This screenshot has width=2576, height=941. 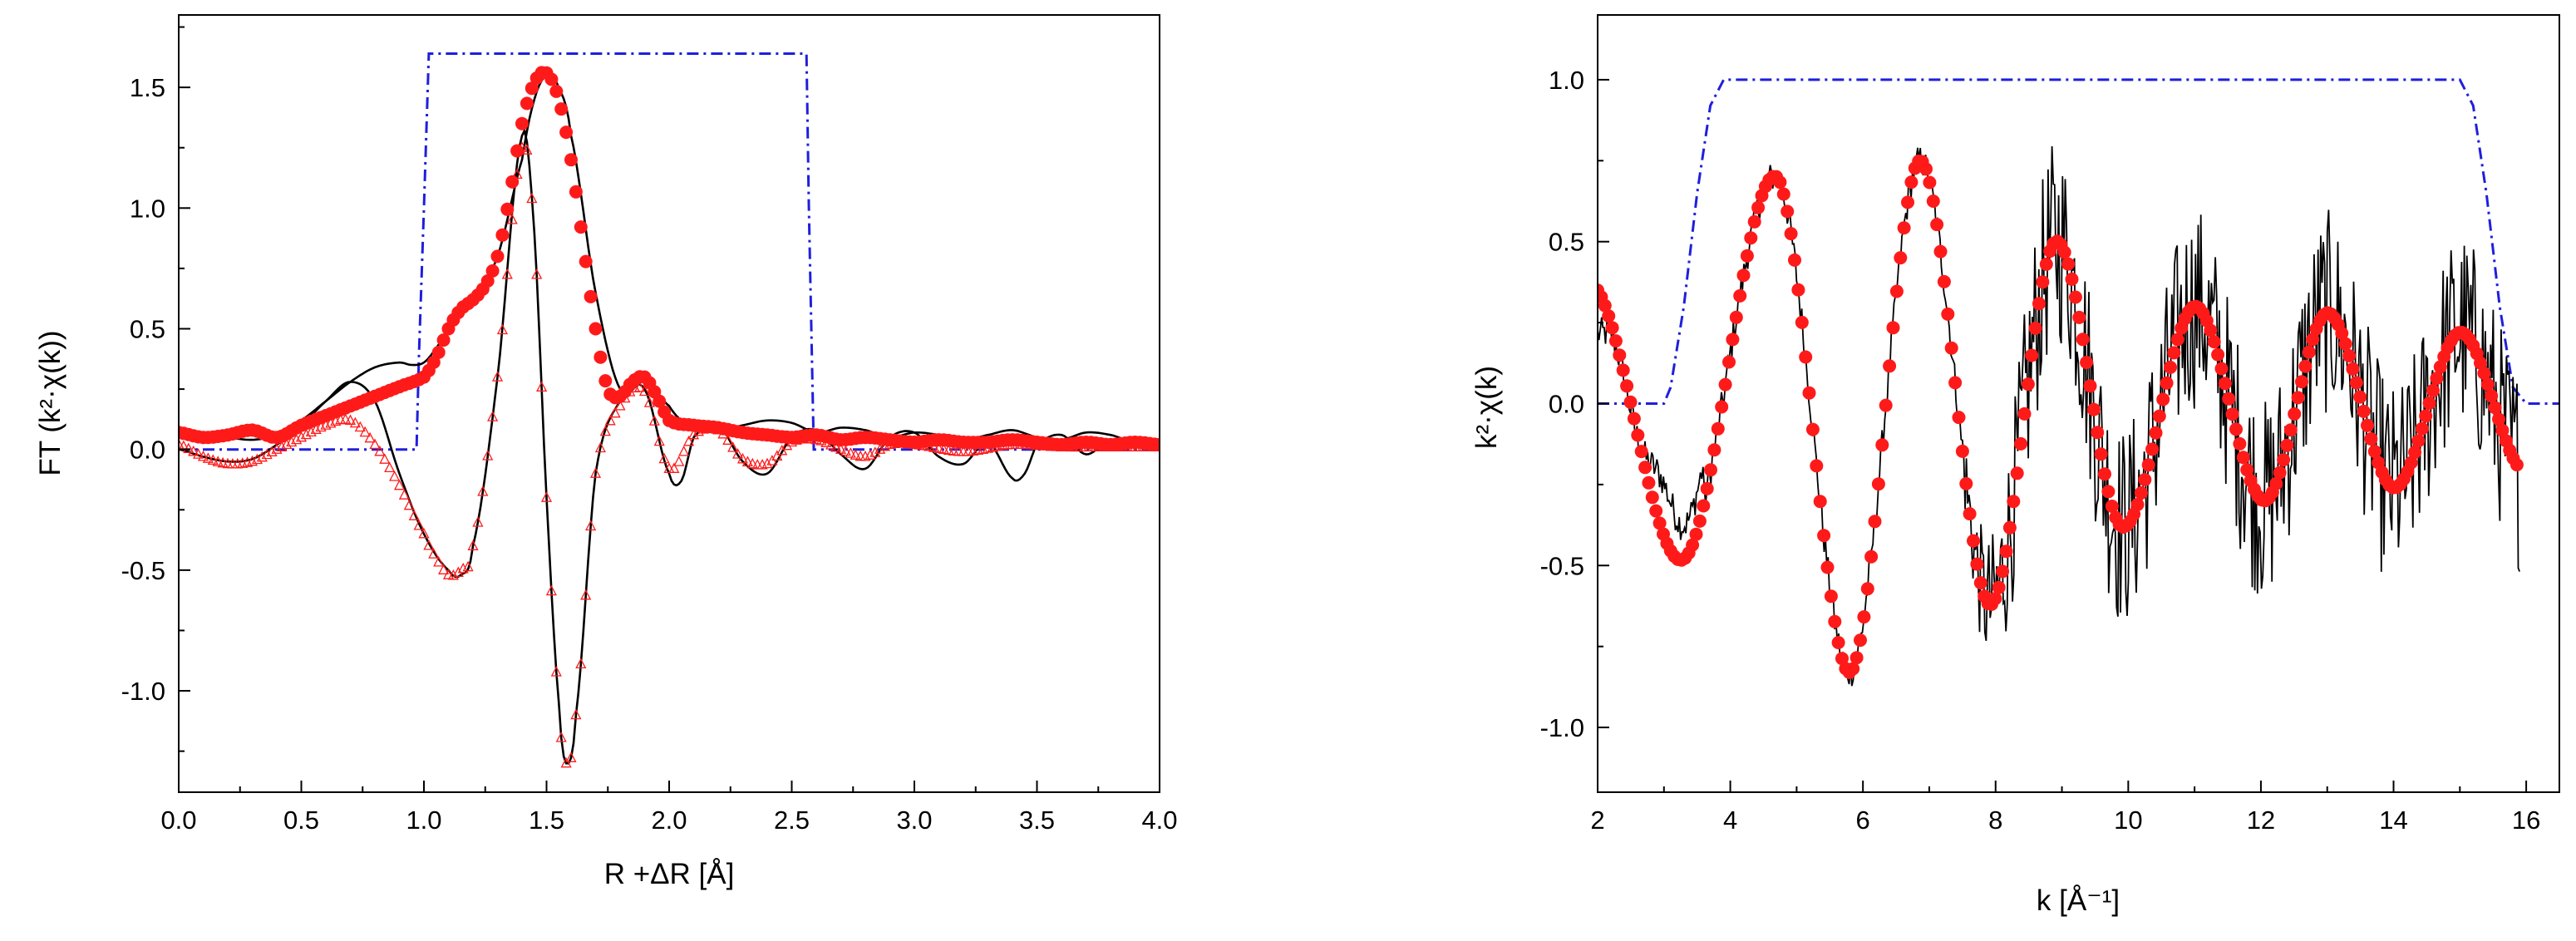 What do you see at coordinates (1562, 727) in the screenshot?
I see `k2chi-y-tick-label: -1.0` at bounding box center [1562, 727].